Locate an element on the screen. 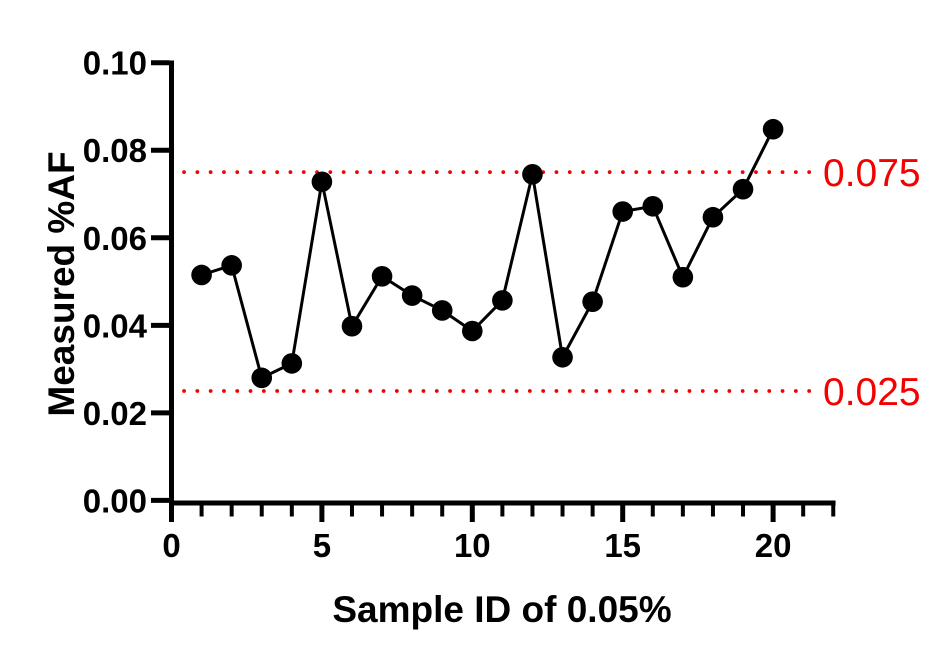 The image size is (945, 662). y-axis-title: Measured %AF is located at coordinates (61, 283).